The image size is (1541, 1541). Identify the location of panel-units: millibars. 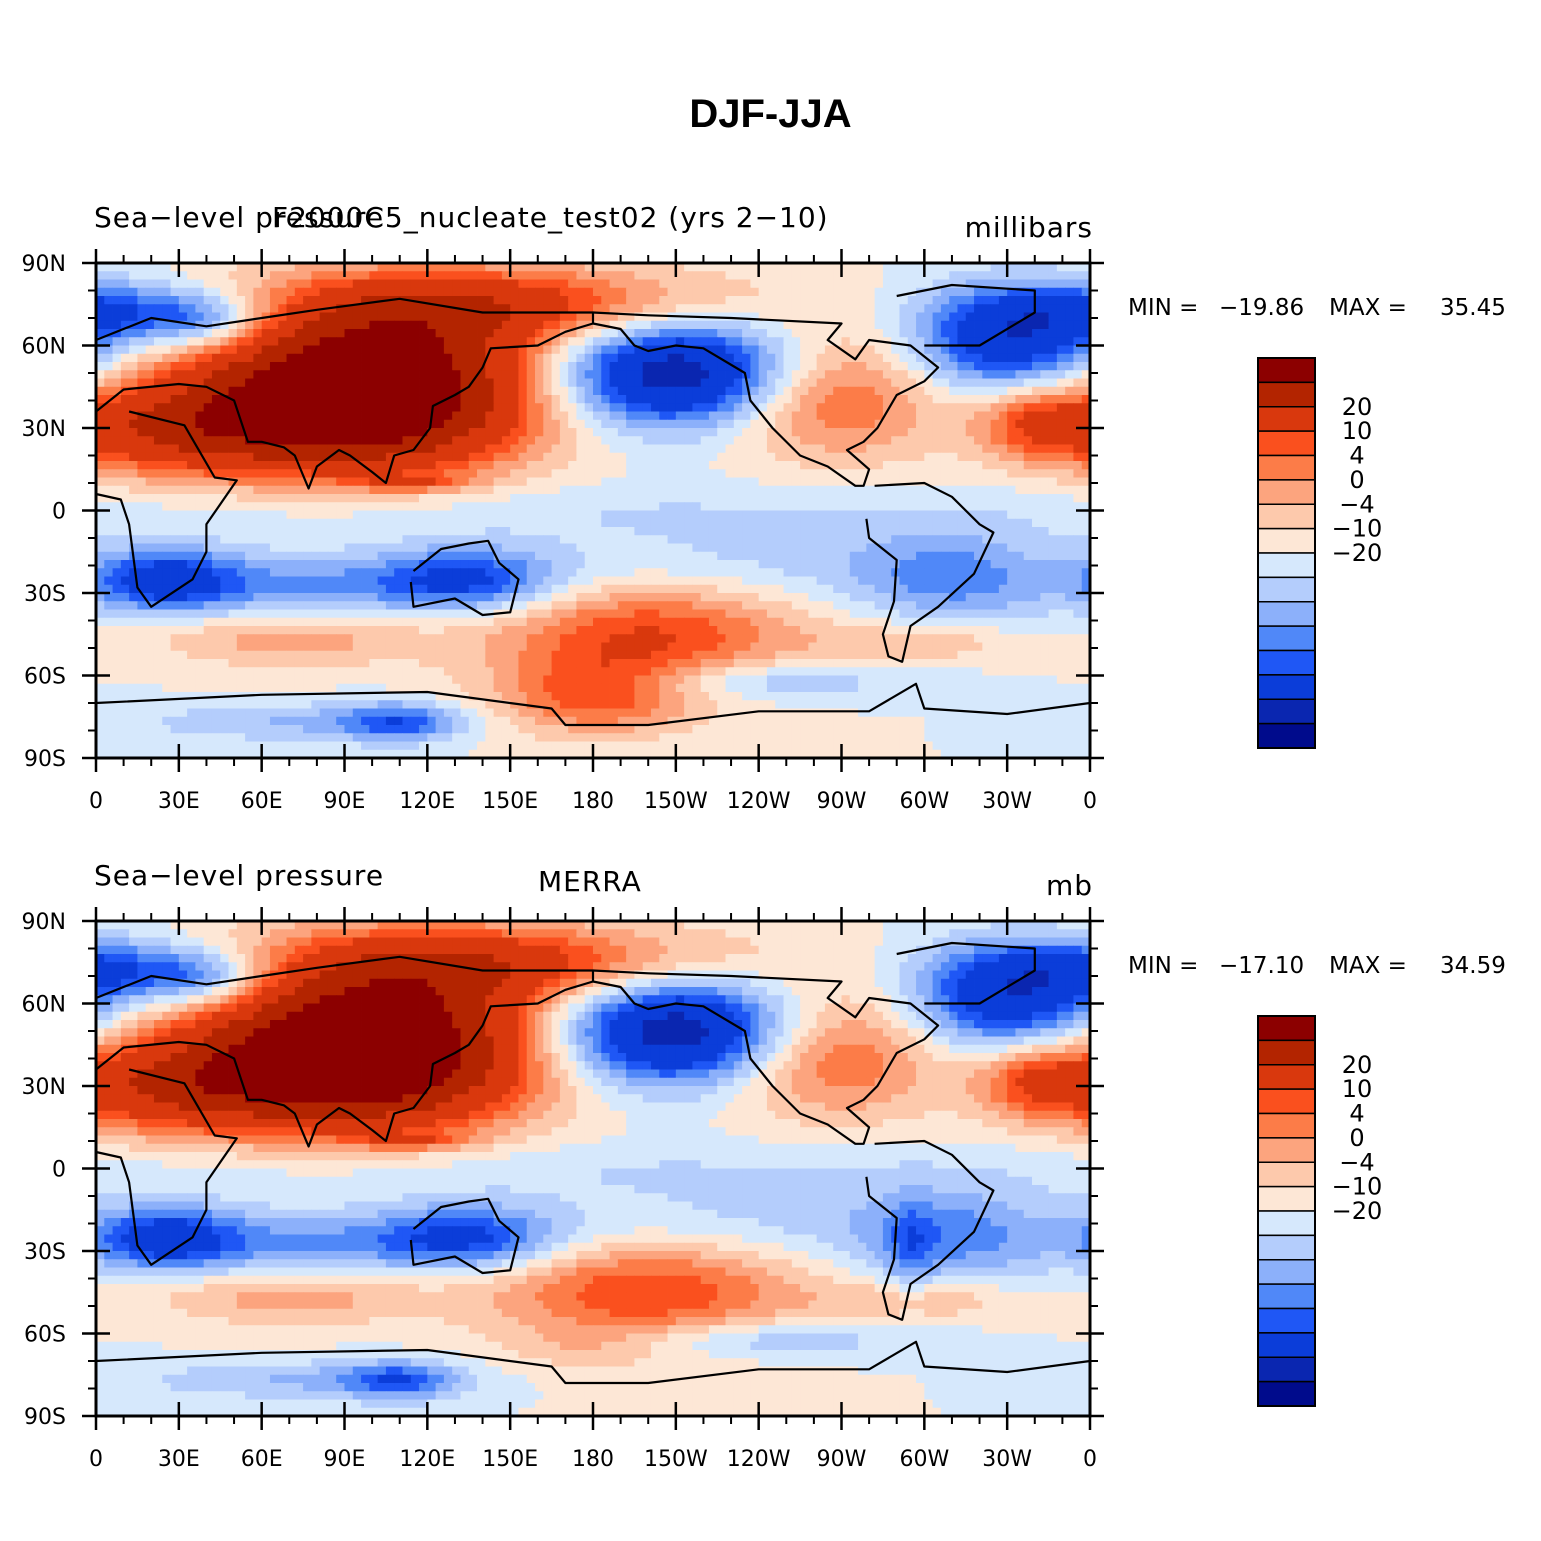
(1028, 227).